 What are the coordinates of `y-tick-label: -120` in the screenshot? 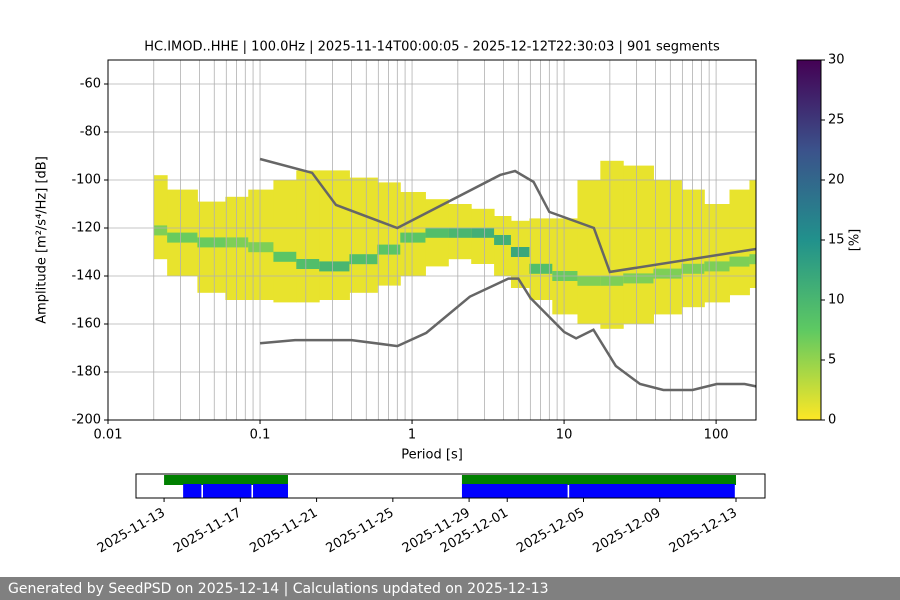 It's located at (86, 228).